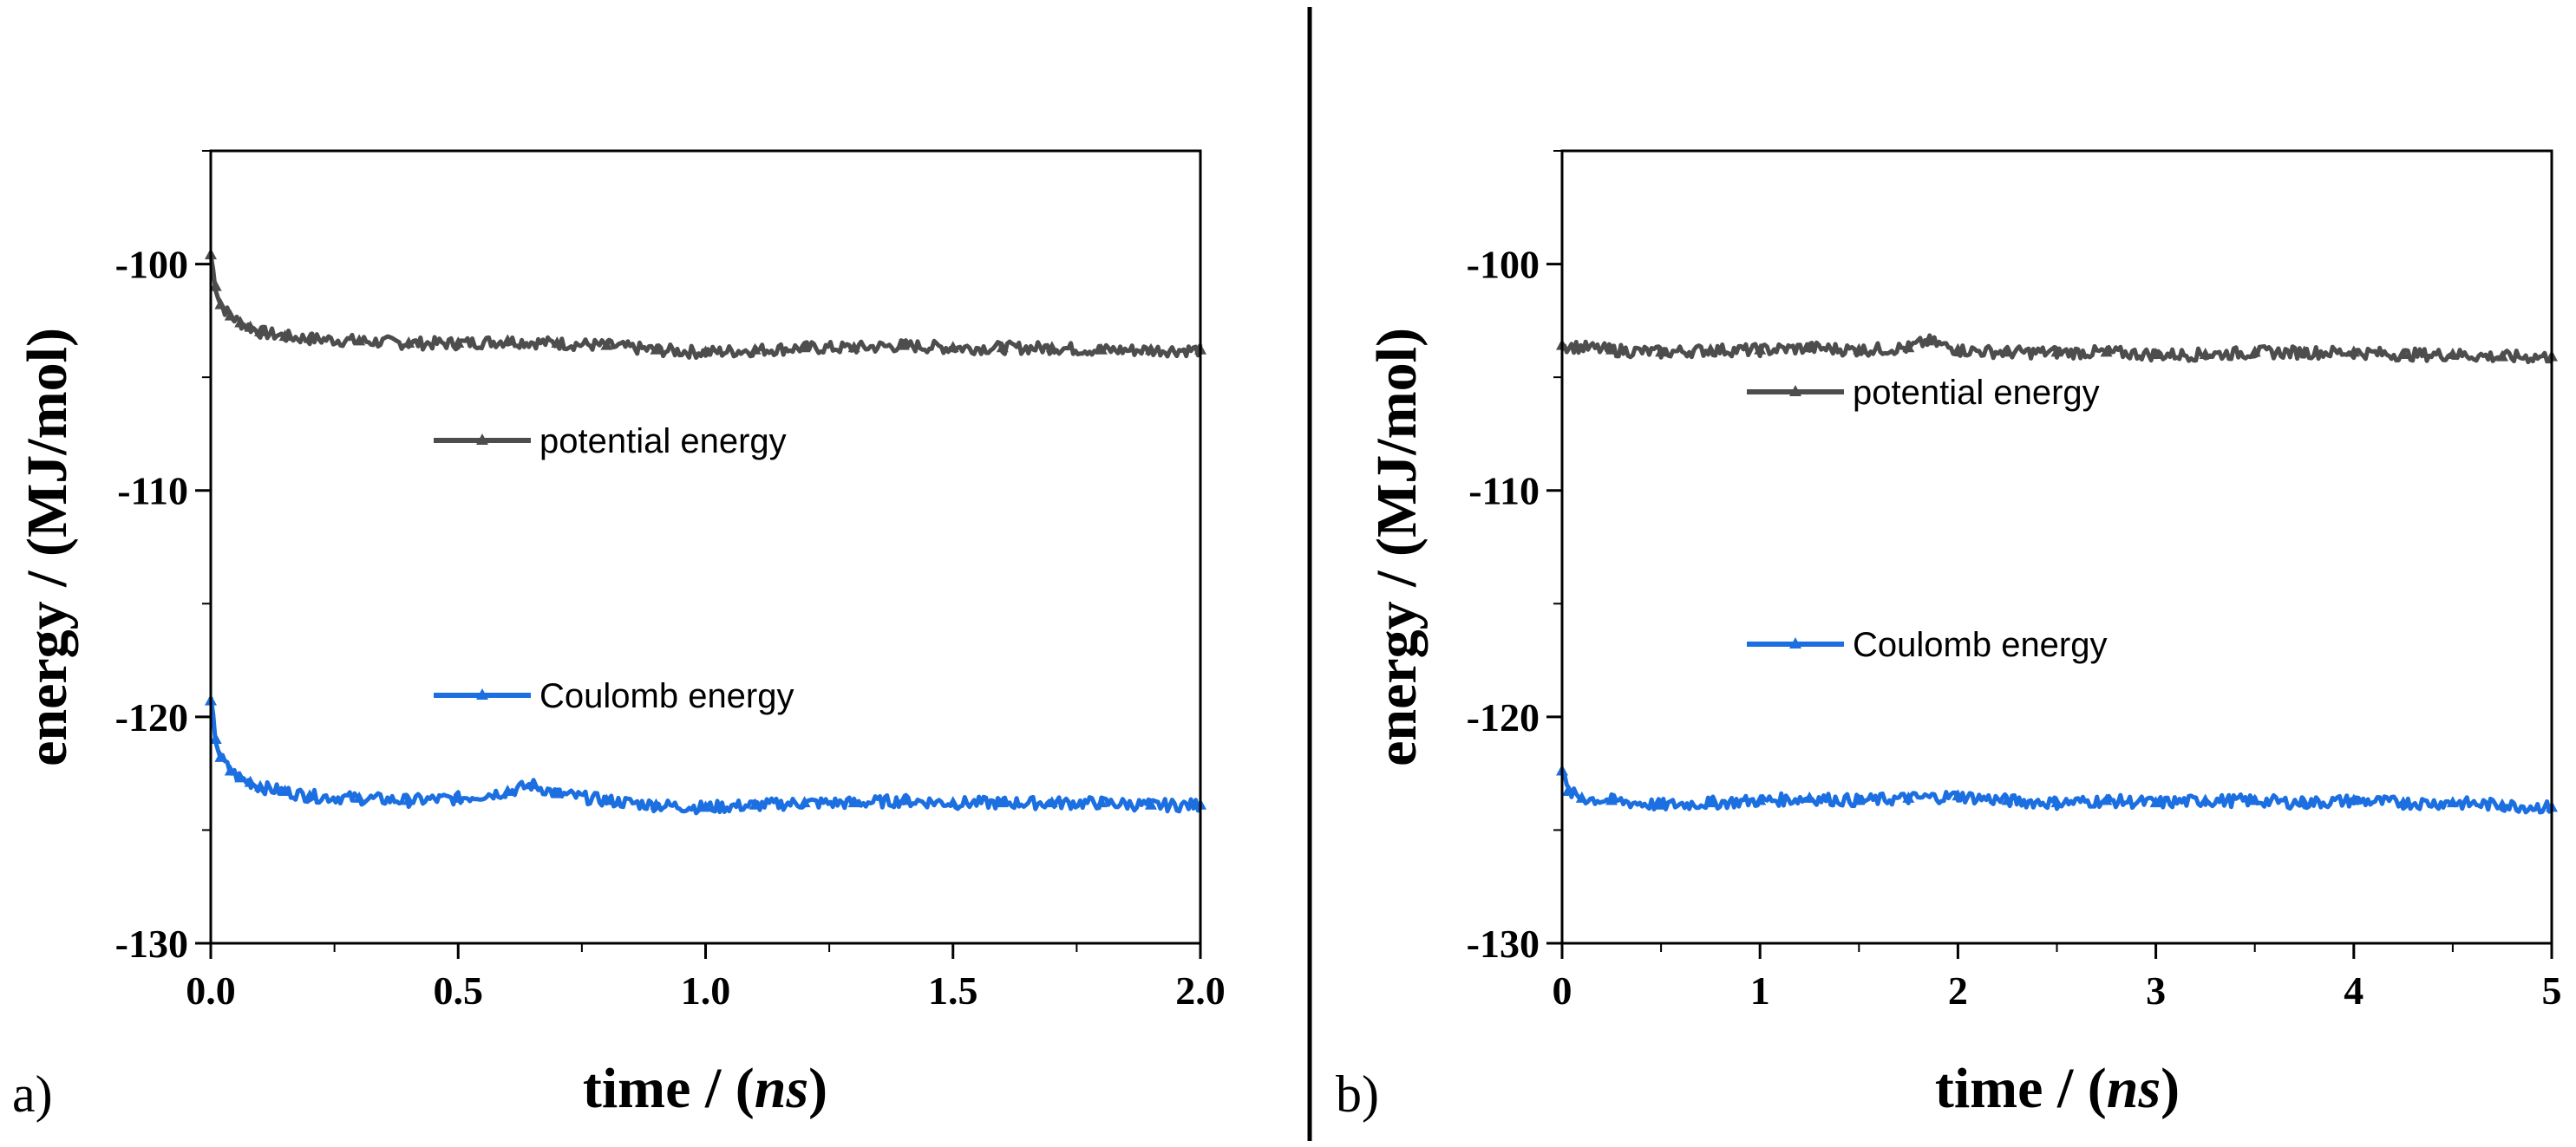 The image size is (2576, 1147). What do you see at coordinates (482, 439) in the screenshot?
I see `legend-marker-potential-a` at bounding box center [482, 439].